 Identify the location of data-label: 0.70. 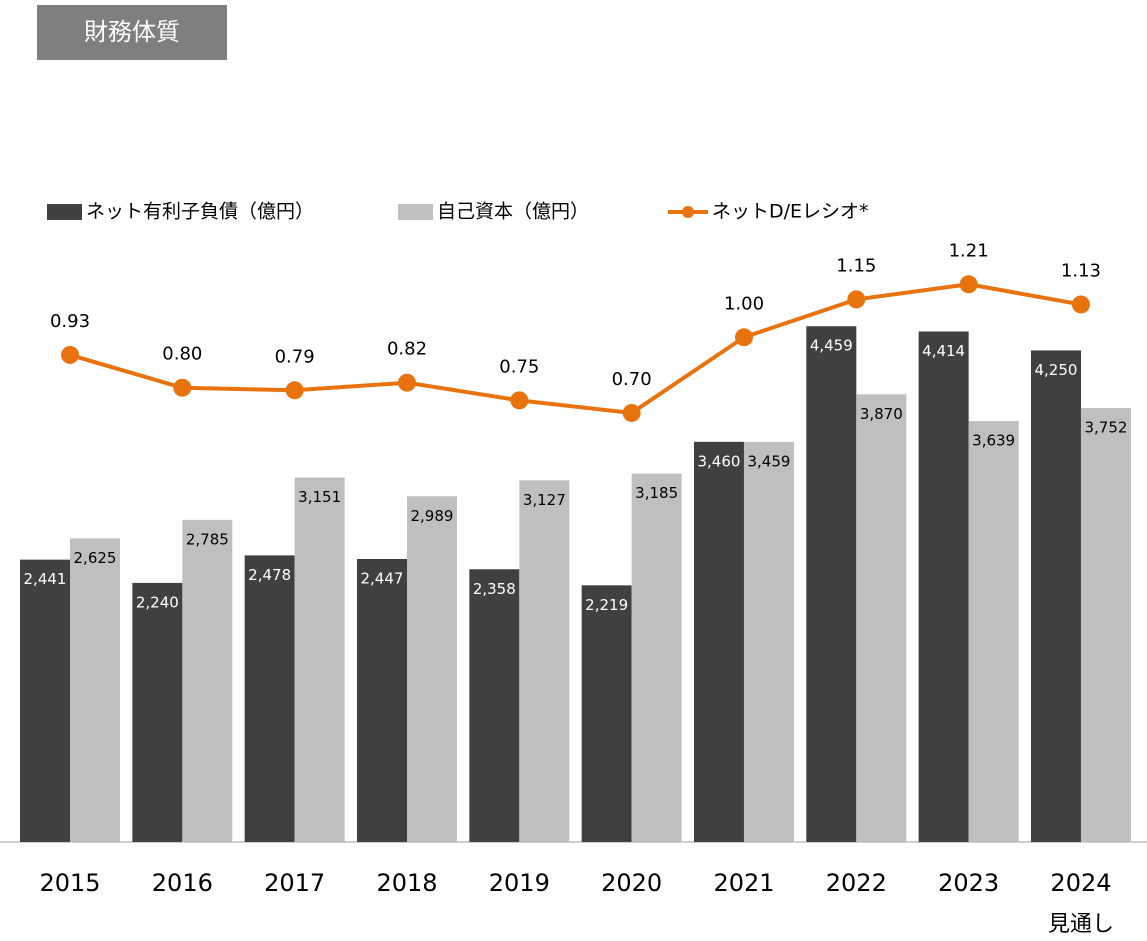
(632, 379).